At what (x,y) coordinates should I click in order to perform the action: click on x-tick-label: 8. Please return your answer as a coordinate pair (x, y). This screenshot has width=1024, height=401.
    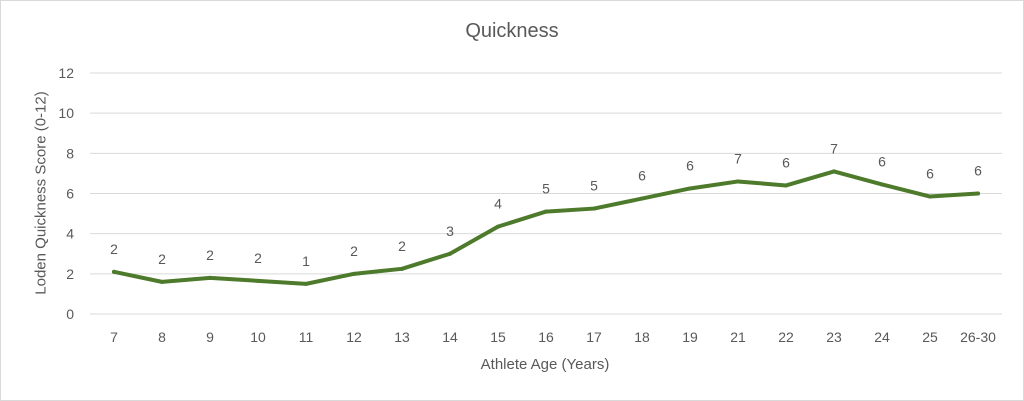
    Looking at the image, I should click on (162, 337).